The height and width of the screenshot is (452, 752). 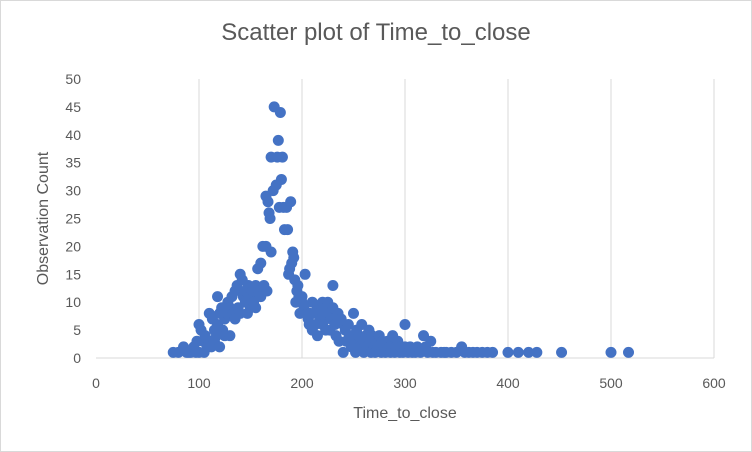 What do you see at coordinates (73, 135) in the screenshot?
I see `y-tick-label: 40` at bounding box center [73, 135].